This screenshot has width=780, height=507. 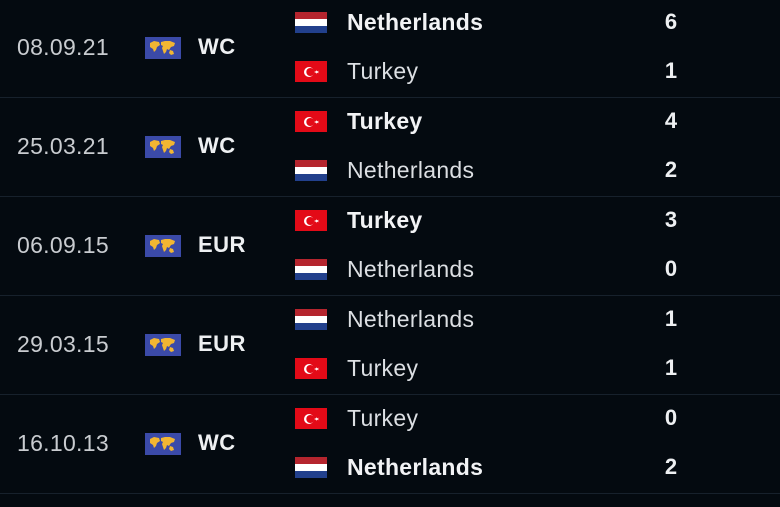 What do you see at coordinates (63, 146) in the screenshot?
I see `match-date: 25.03.21` at bounding box center [63, 146].